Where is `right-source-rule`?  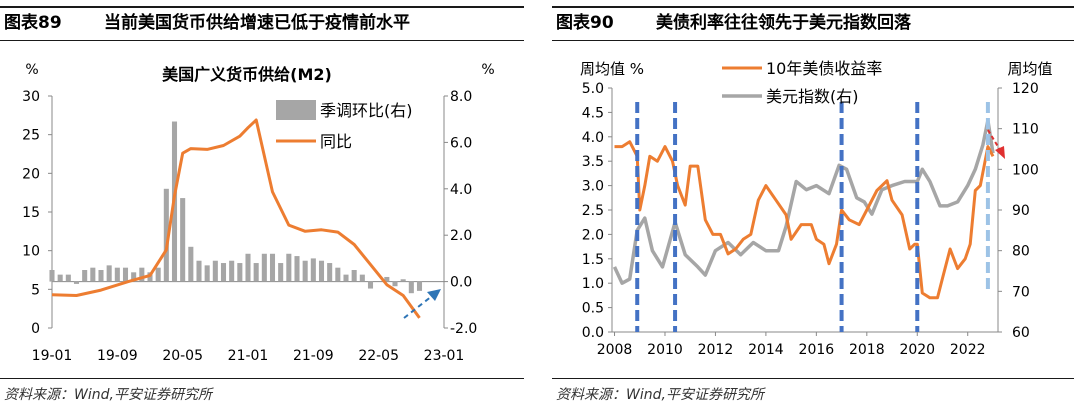 right-source-rule is located at coordinates (813, 378).